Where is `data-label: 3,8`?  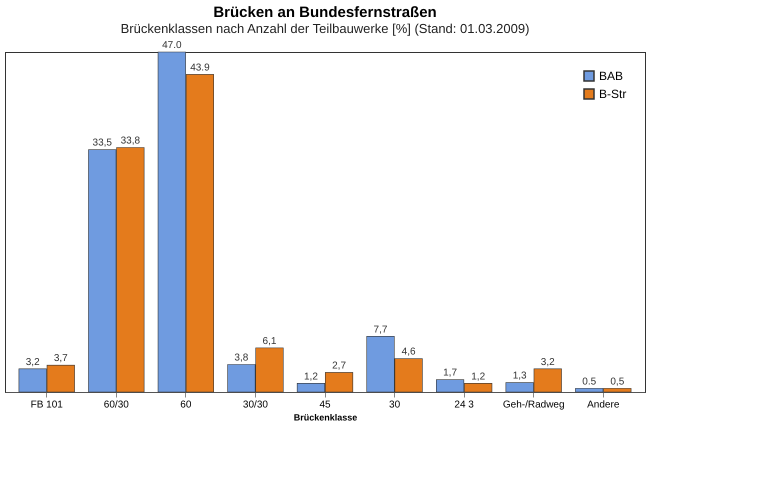
data-label: 3,8 is located at coordinates (241, 358).